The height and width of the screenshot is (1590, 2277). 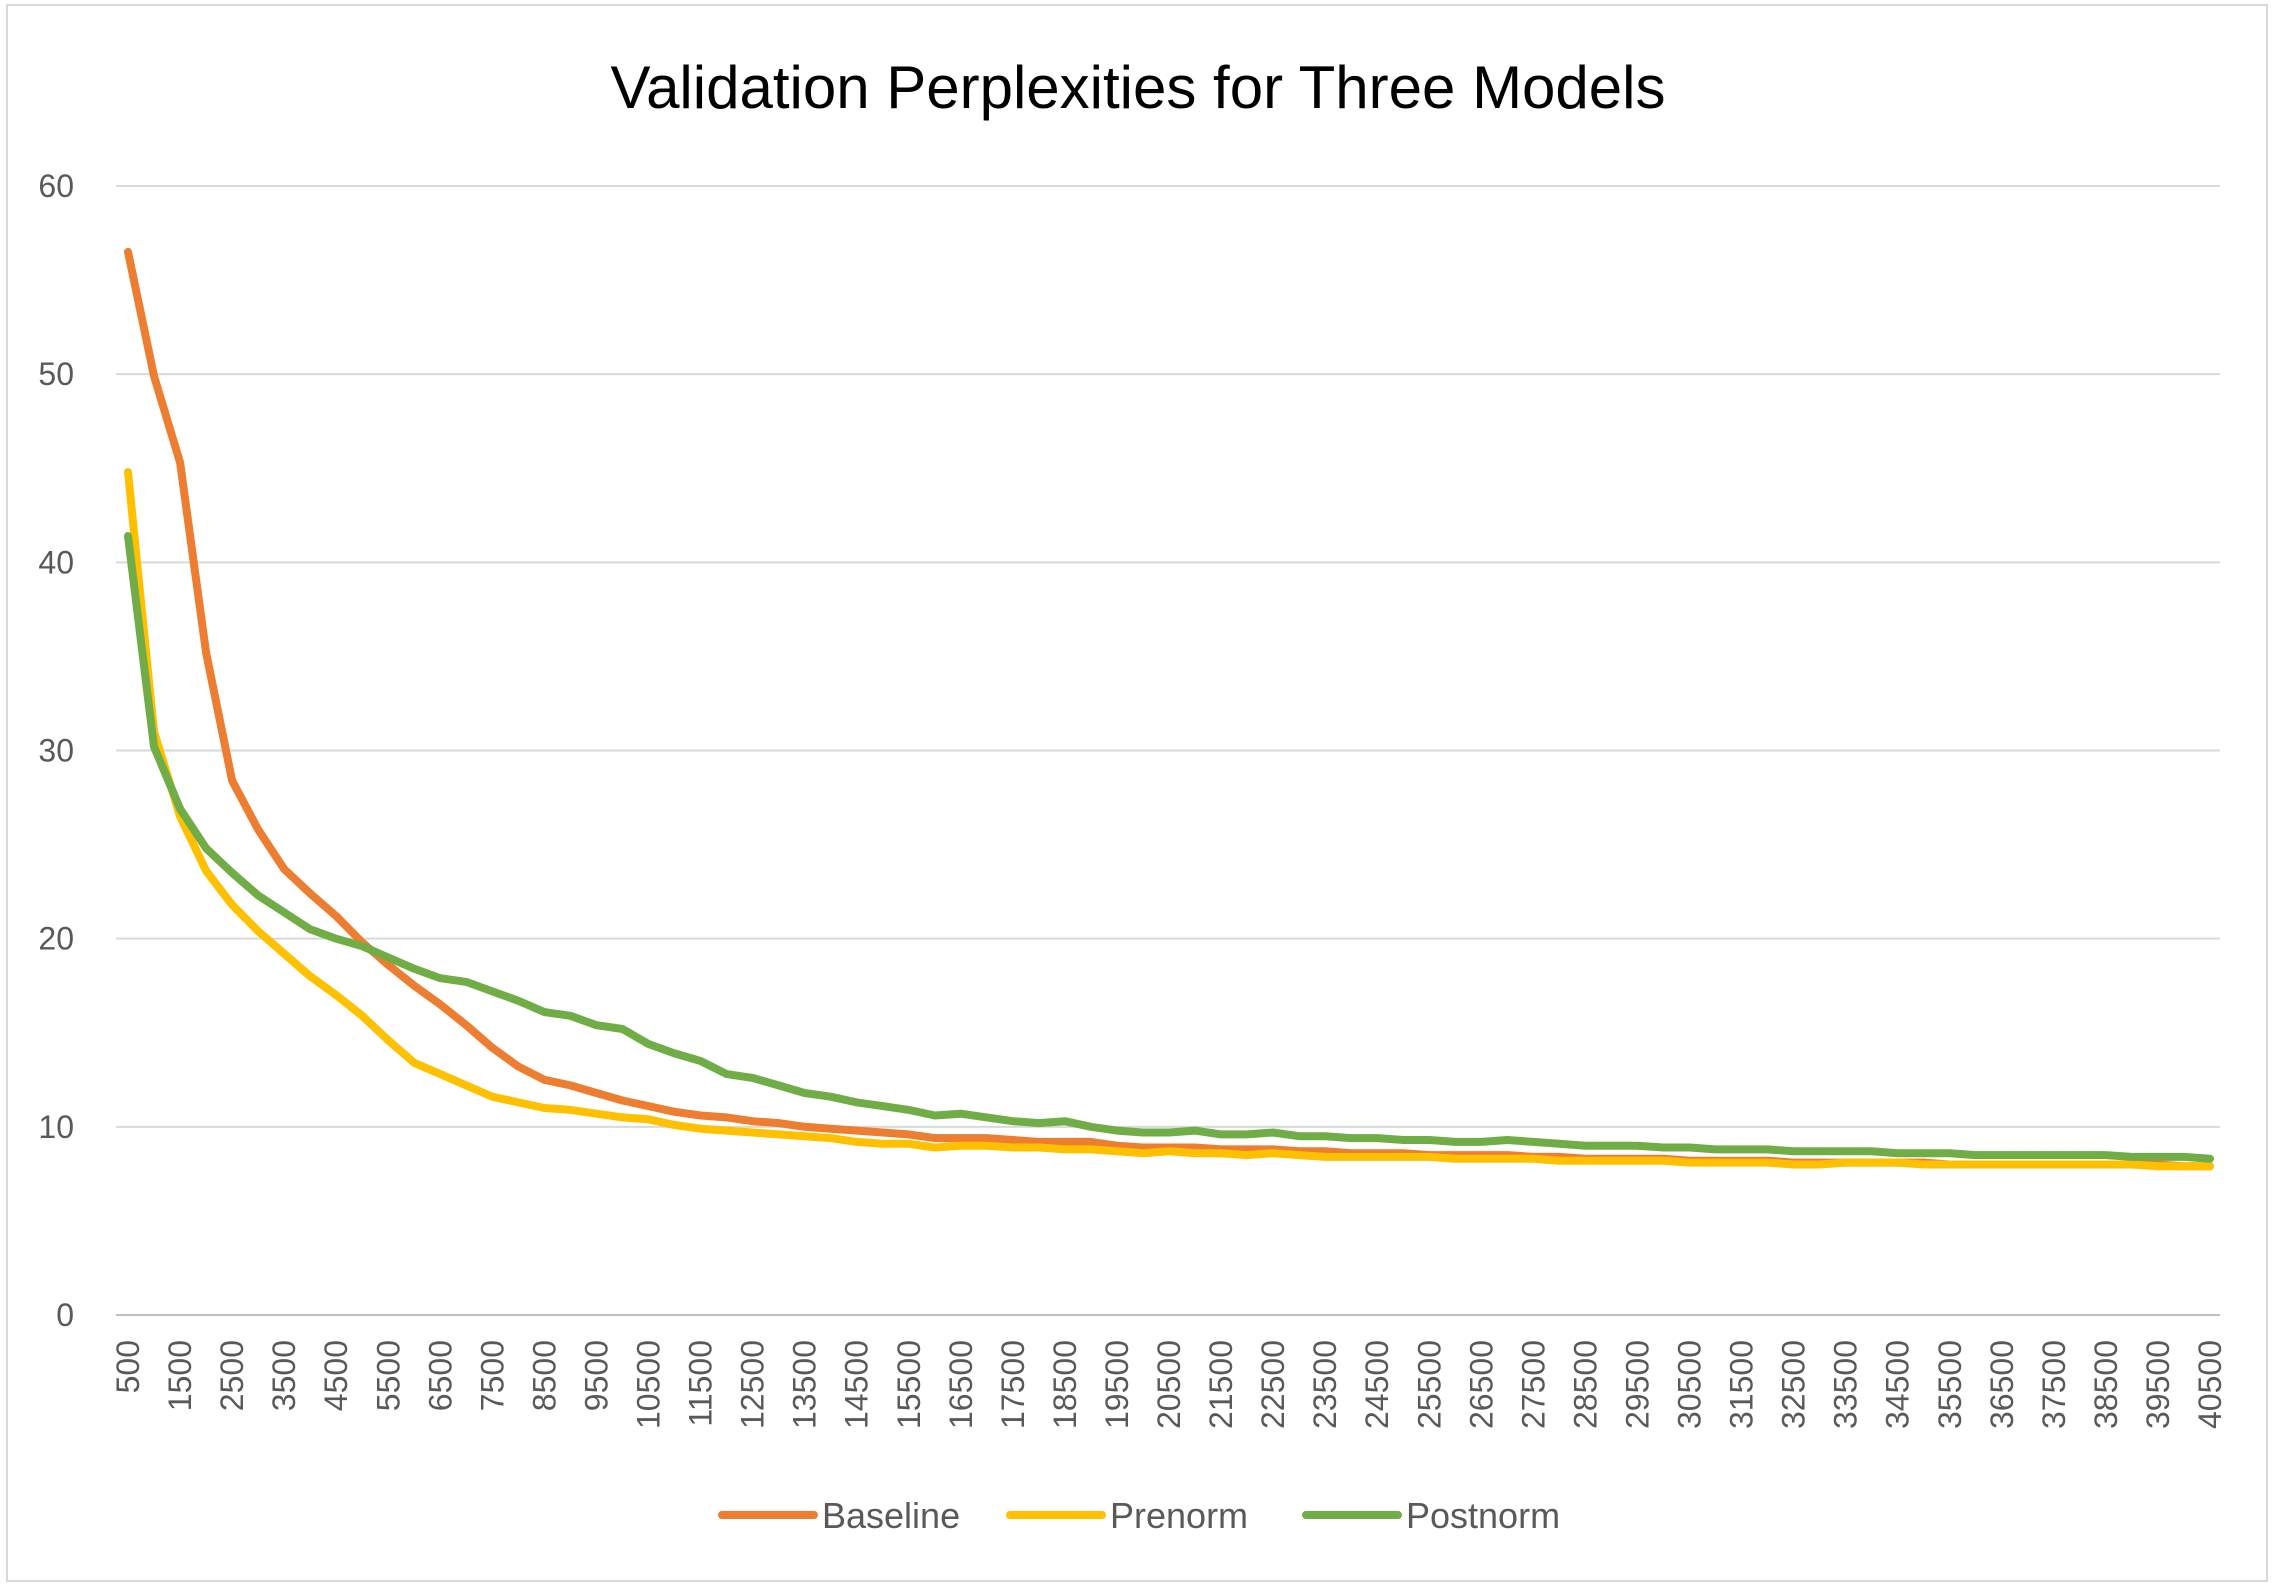 I want to click on x-tick-label: 27500, so click(x=1533, y=1384).